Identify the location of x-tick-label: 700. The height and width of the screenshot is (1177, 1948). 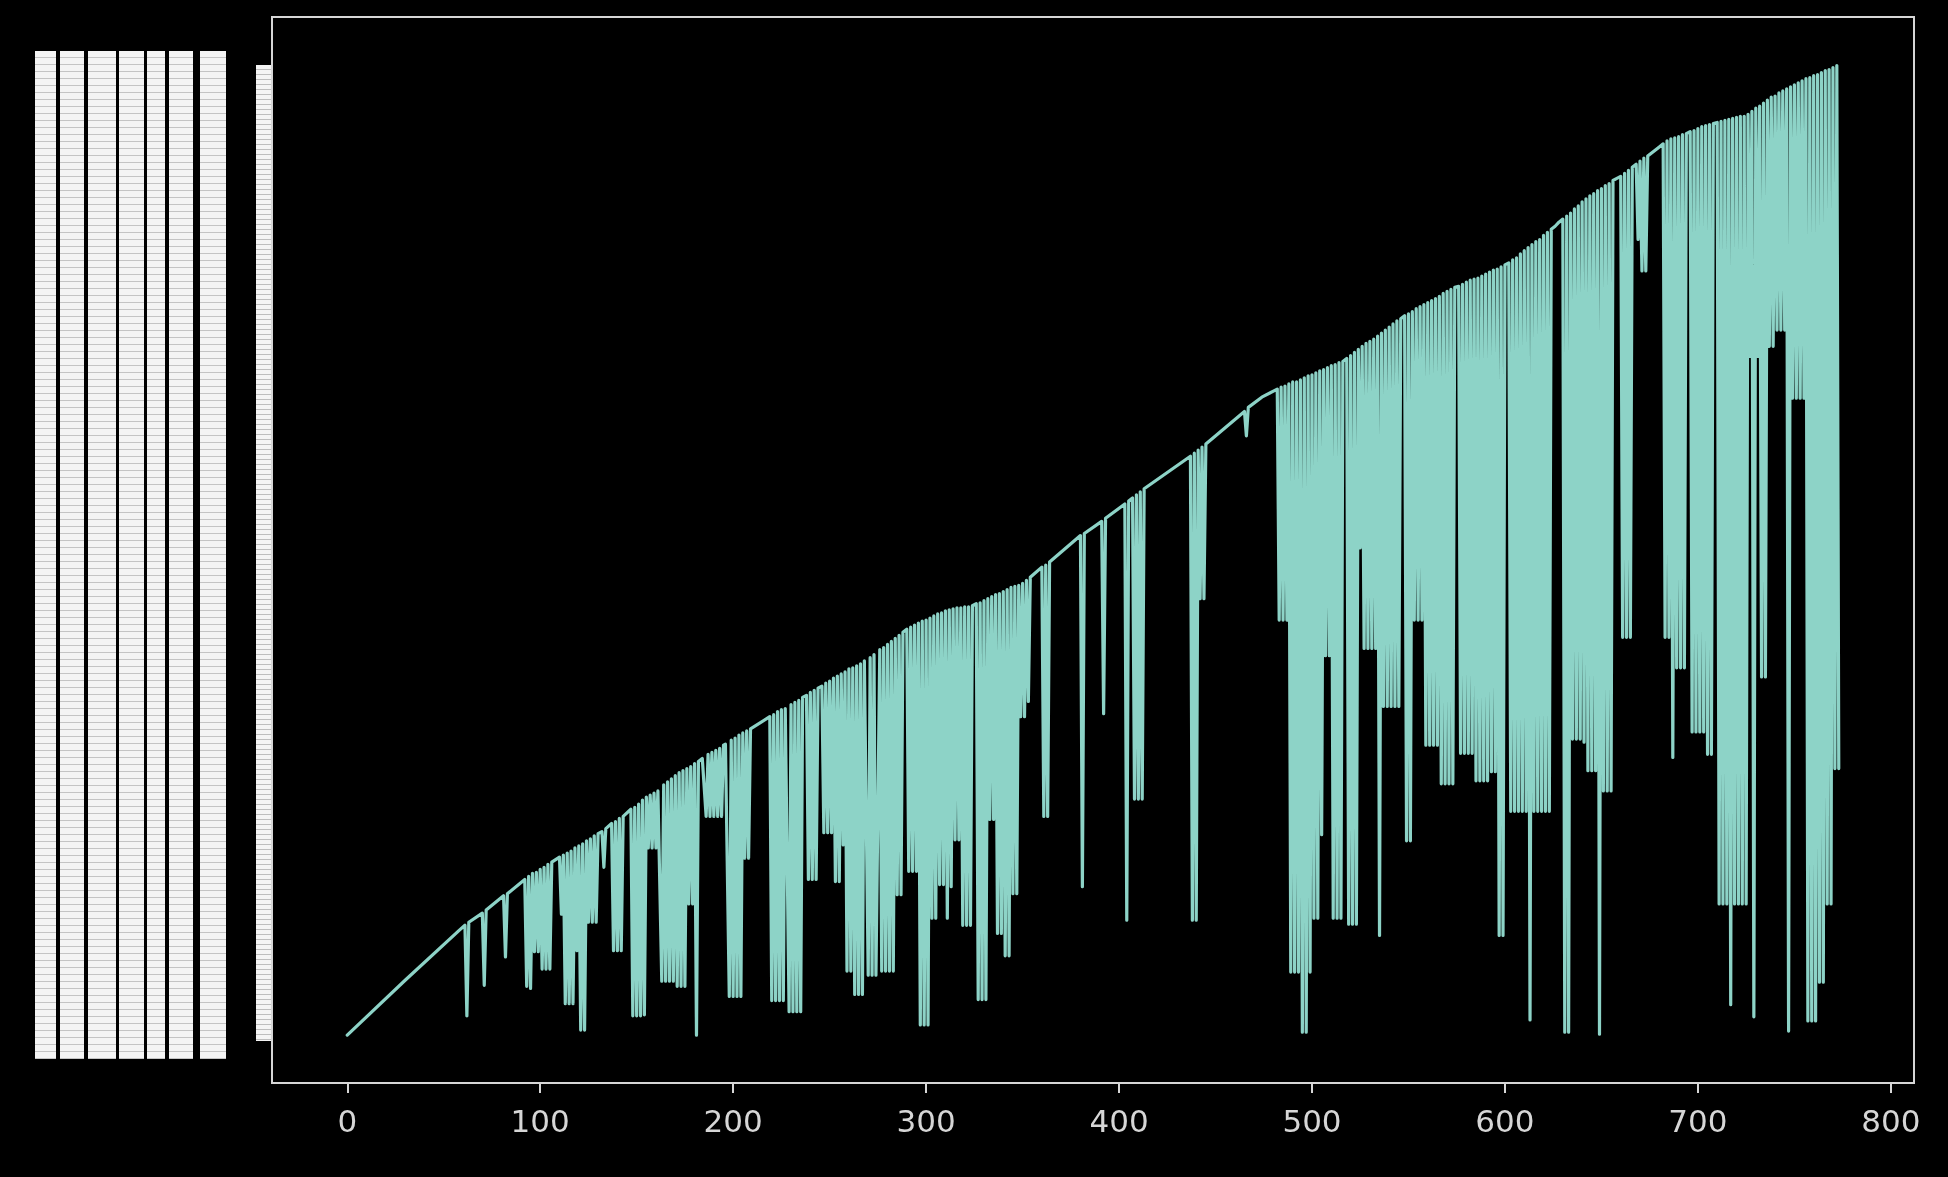
(1698, 1120).